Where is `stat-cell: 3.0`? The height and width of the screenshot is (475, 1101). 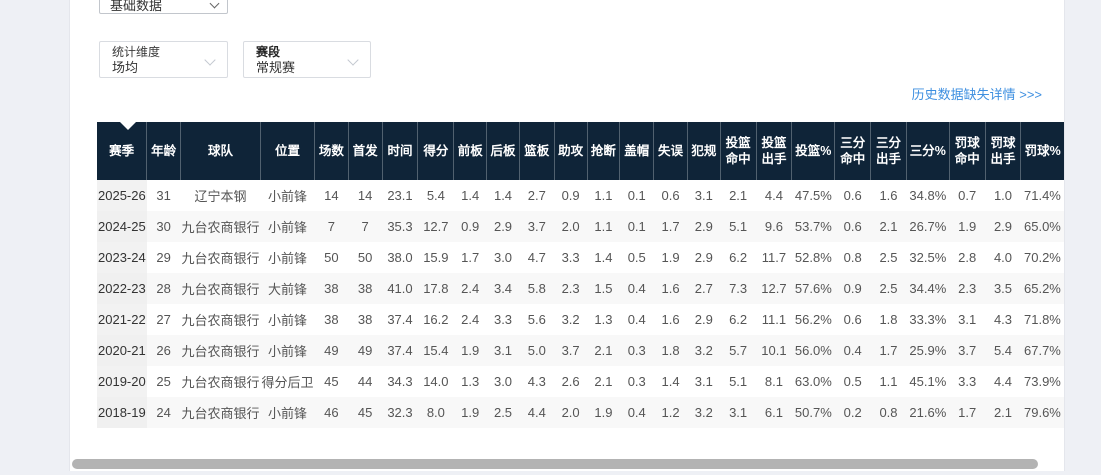
stat-cell: 3.0 is located at coordinates (503, 381).